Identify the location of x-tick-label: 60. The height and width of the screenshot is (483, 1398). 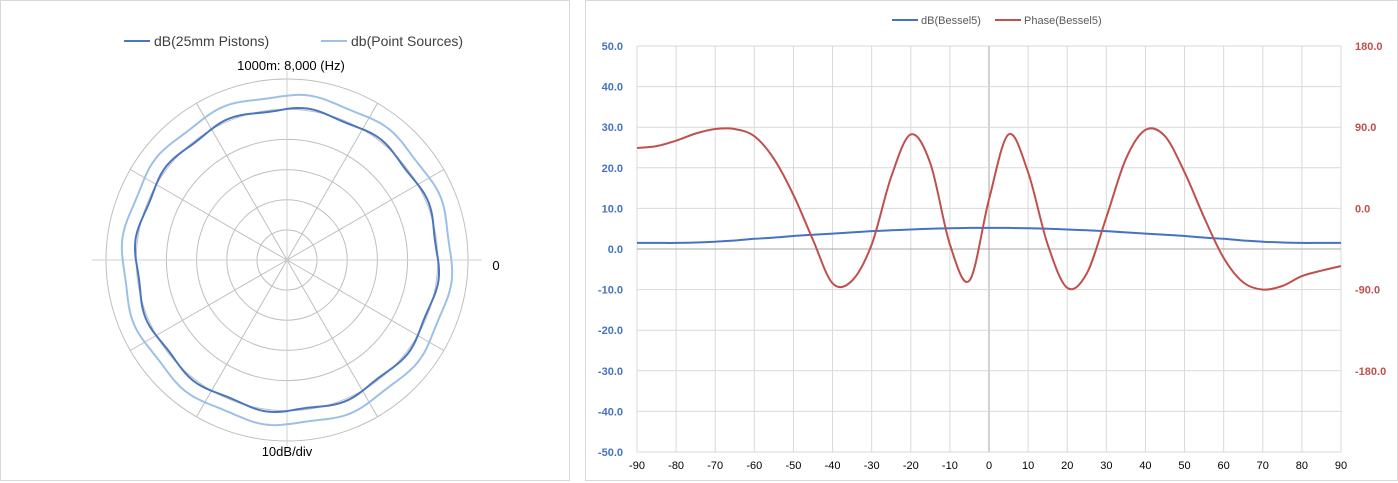
(1224, 466).